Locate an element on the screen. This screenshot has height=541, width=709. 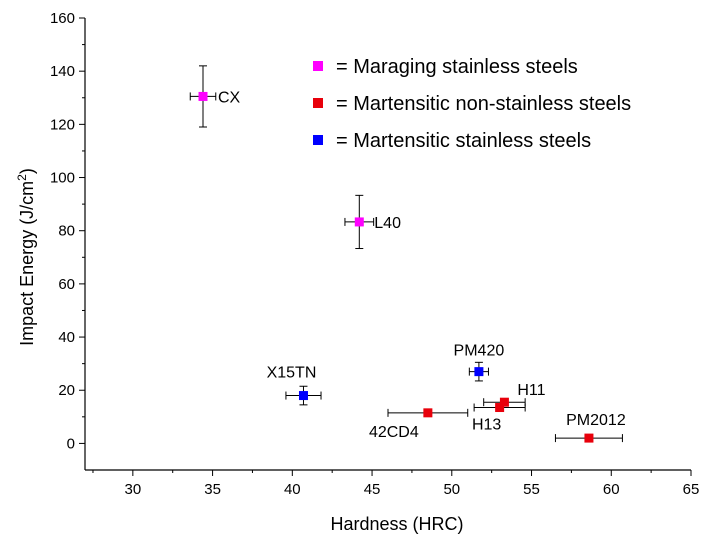
y-axis-title: Impact Energy (J/cm2) is located at coordinates (26, 257).